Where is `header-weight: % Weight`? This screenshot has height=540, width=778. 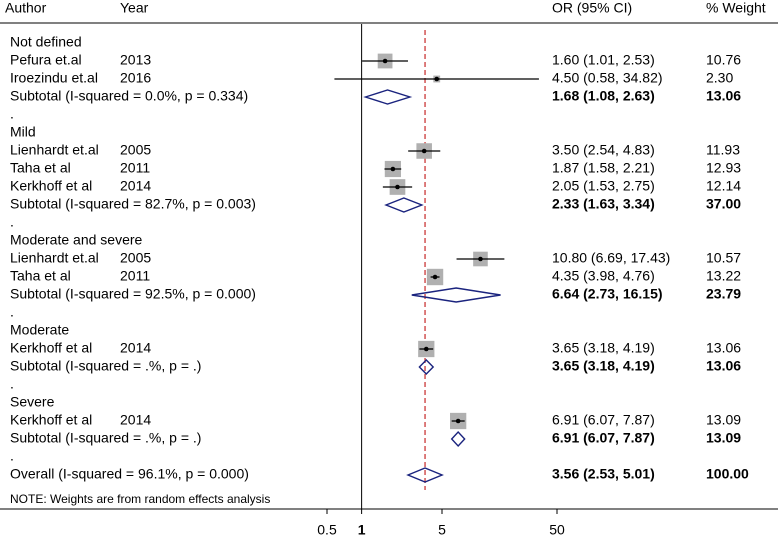
header-weight: % Weight is located at coordinates (736, 8).